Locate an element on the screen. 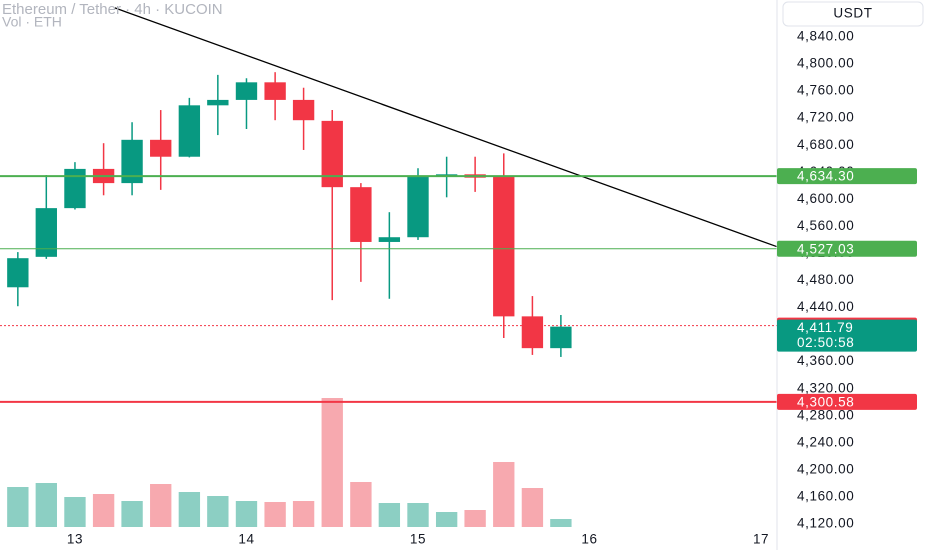 This screenshot has height=550, width=932. y-tick-label: 4,240.00 is located at coordinates (825, 441).